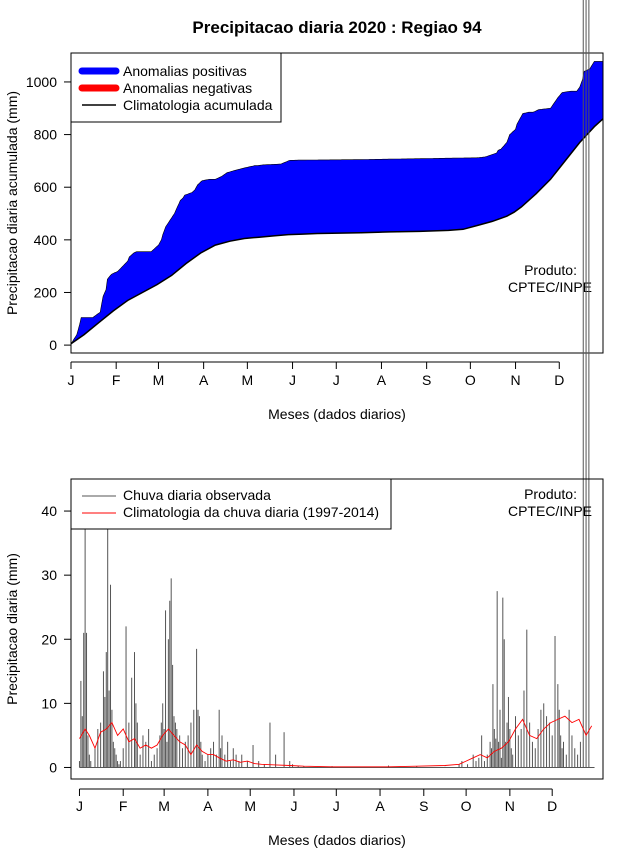 This screenshot has width=640, height=850. I want to click on climatology-line, so click(336, 741).